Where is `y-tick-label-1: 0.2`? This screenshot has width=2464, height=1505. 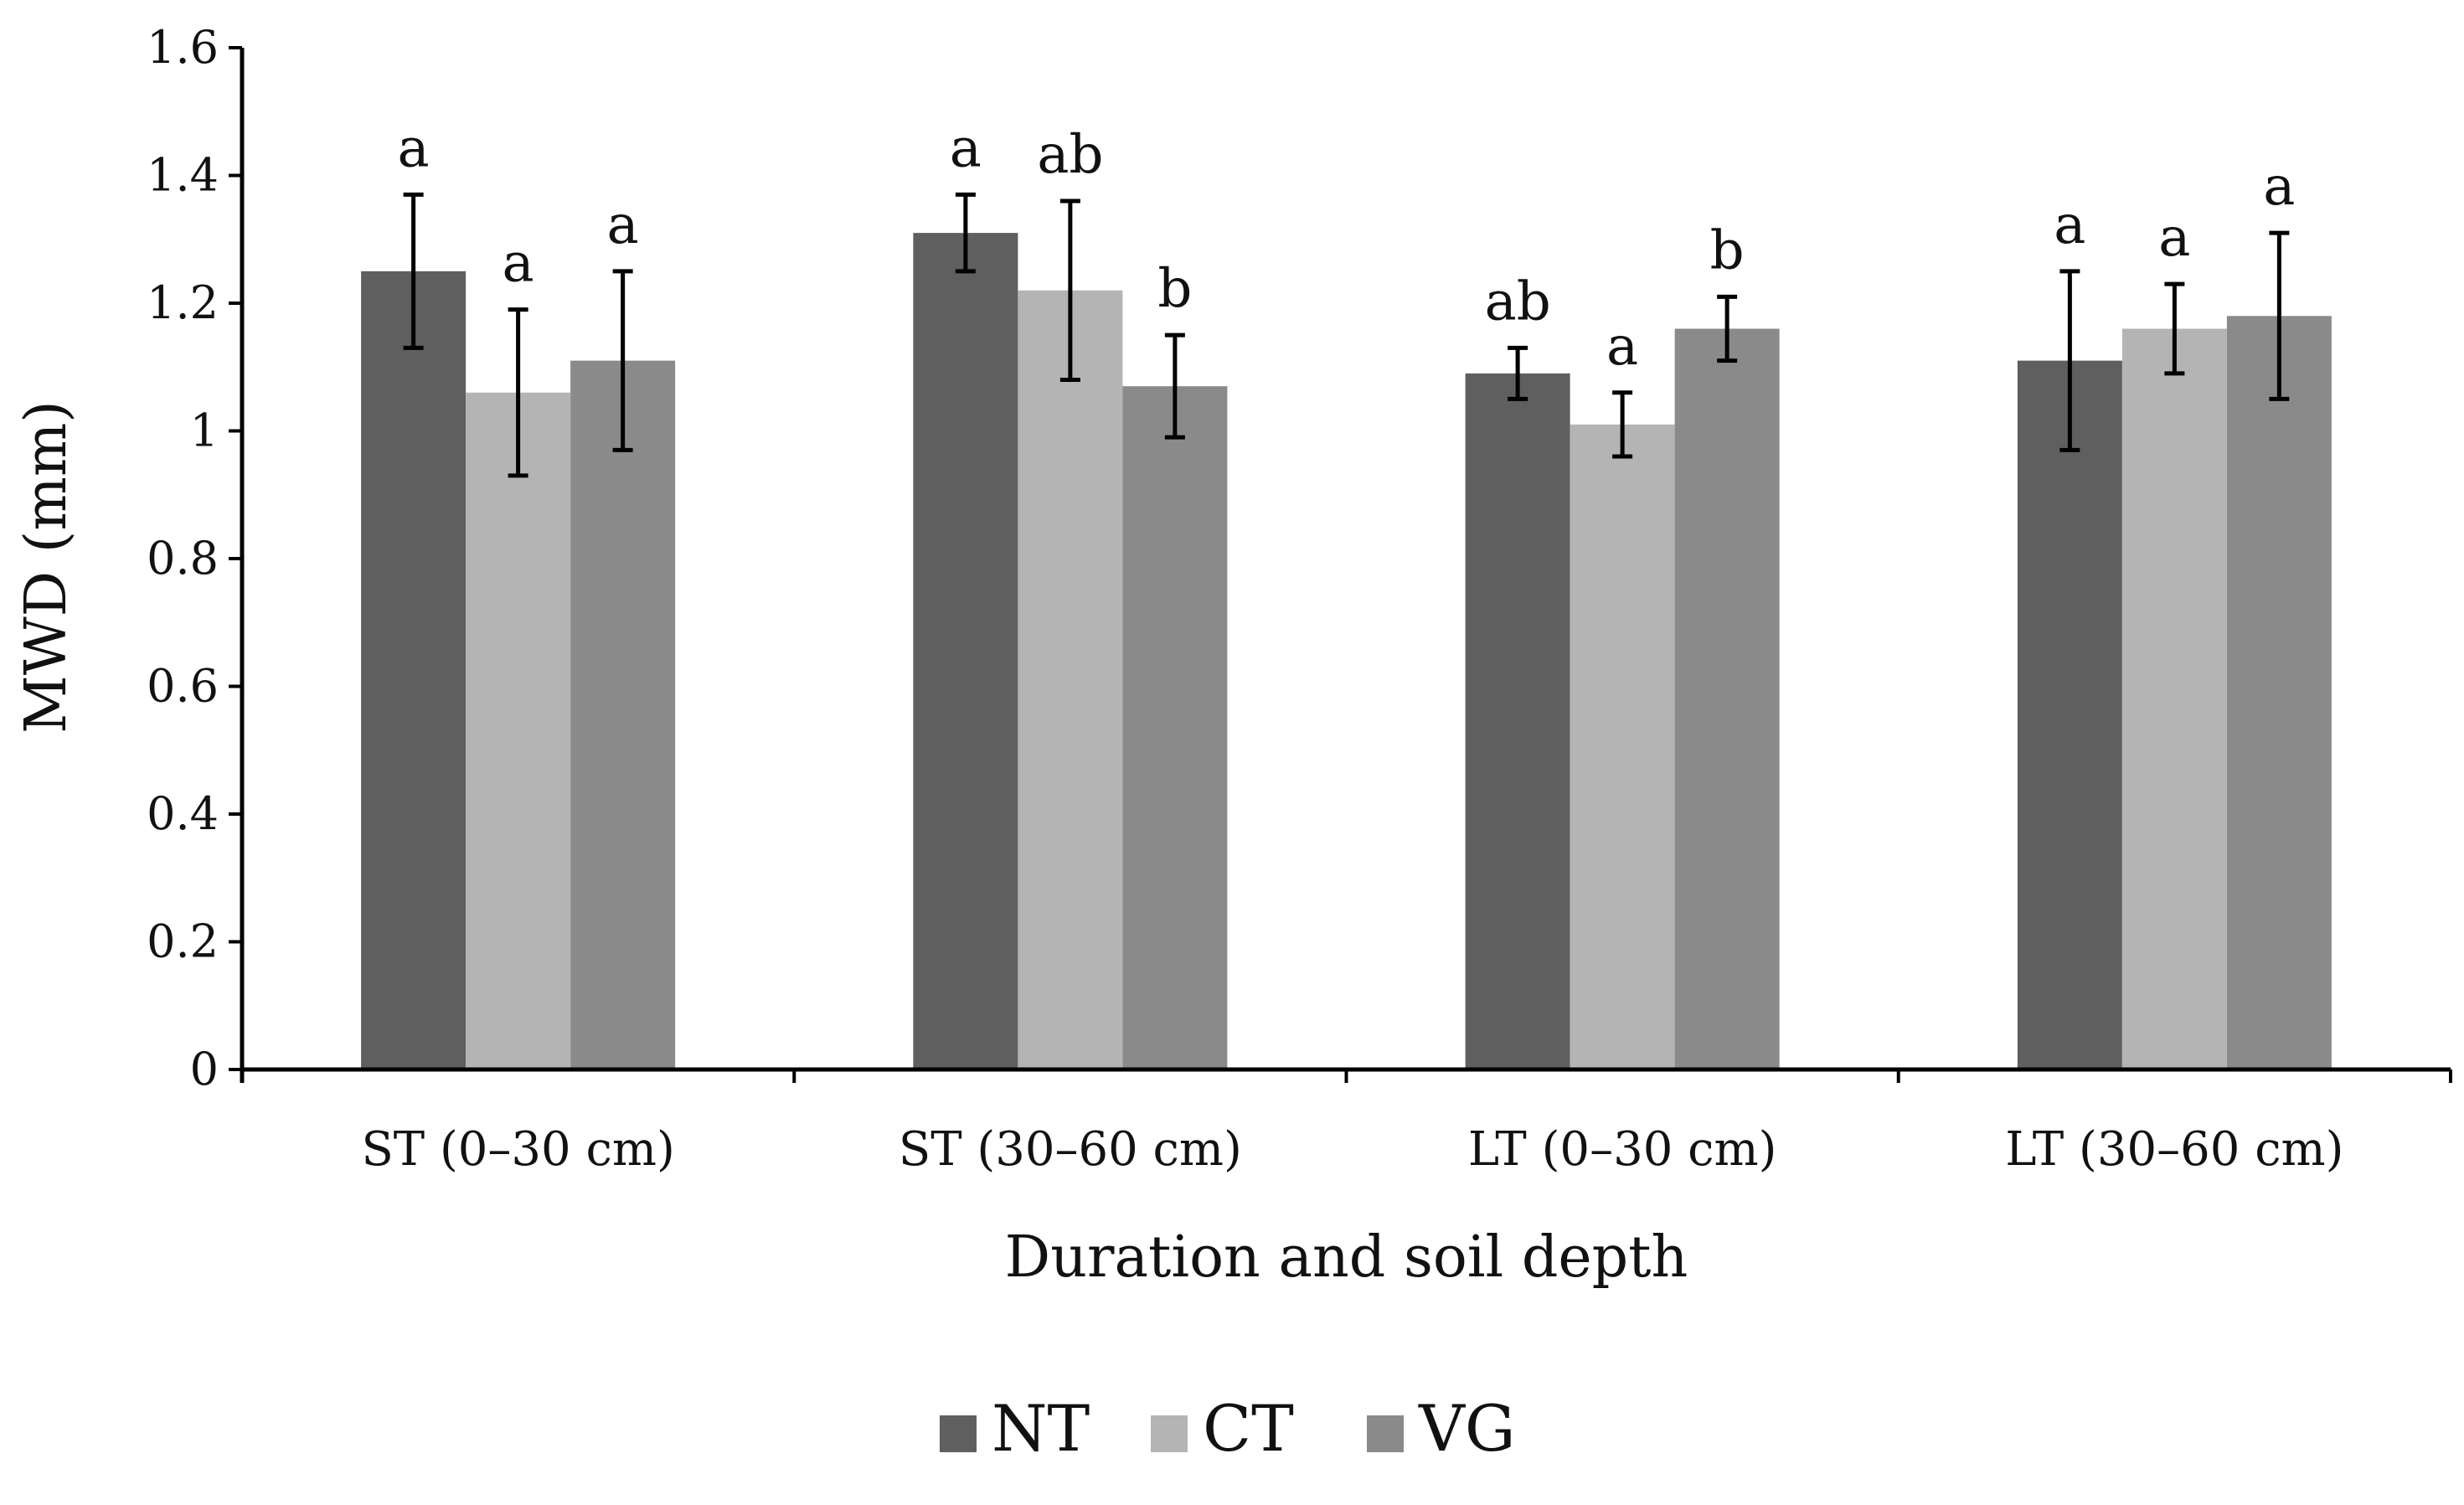 y-tick-label-1: 0.2 is located at coordinates (183, 941).